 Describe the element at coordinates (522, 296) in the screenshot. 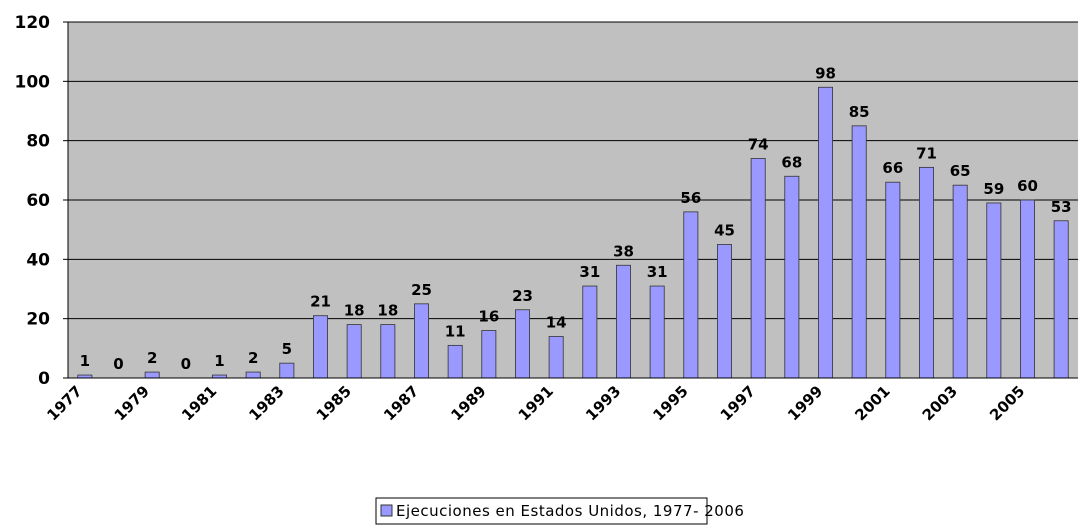

I see `data-label: 23` at that location.